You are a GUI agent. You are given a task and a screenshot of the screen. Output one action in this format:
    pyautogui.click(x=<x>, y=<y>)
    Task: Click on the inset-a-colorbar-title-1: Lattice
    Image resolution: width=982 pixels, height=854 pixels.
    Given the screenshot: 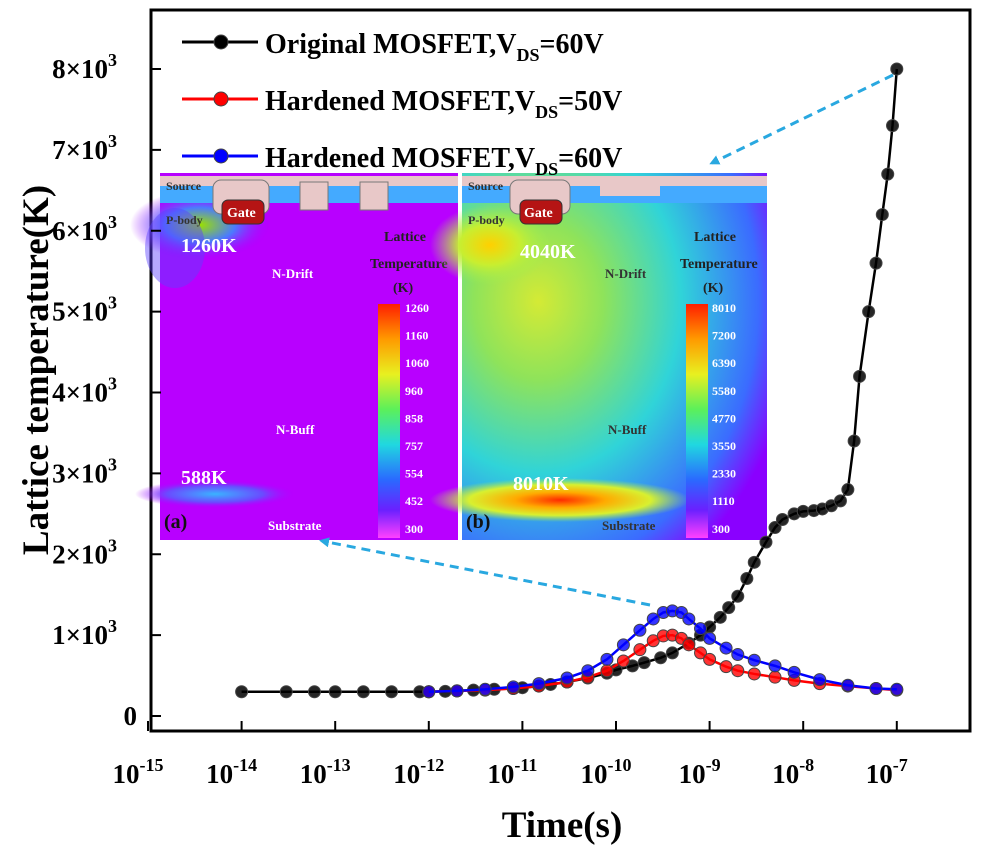 What is the action you would take?
    pyautogui.click(x=405, y=237)
    